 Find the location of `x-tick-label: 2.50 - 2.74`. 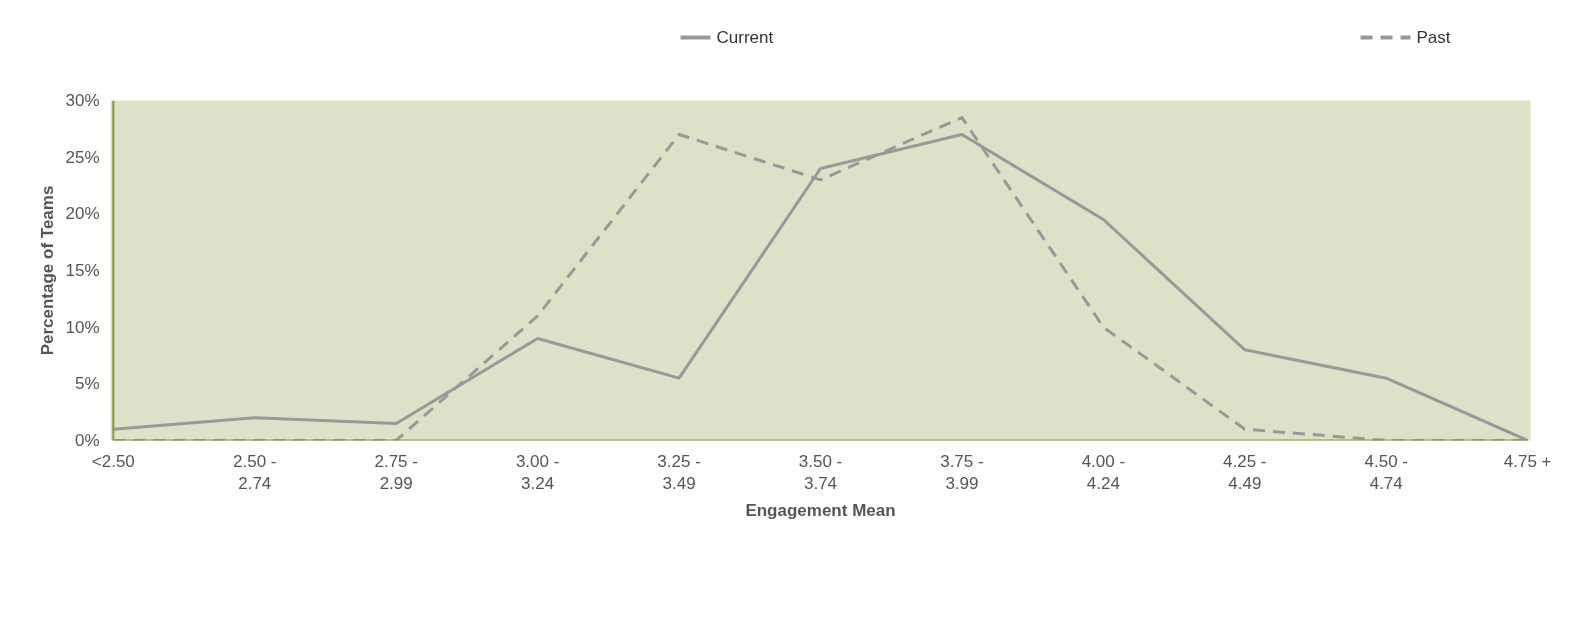

x-tick-label: 2.50 - 2.74 is located at coordinates (255, 472).